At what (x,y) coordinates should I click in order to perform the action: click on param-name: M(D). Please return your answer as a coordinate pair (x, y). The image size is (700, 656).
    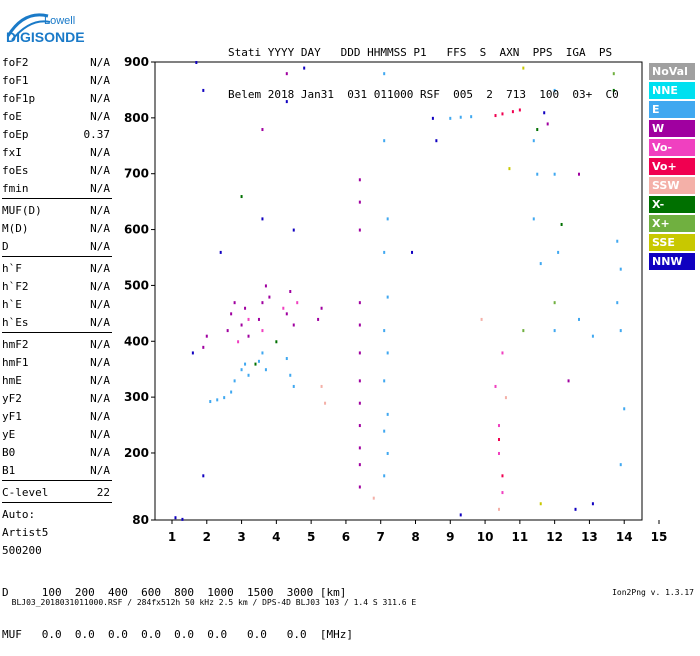
    Looking at the image, I should click on (15, 228).